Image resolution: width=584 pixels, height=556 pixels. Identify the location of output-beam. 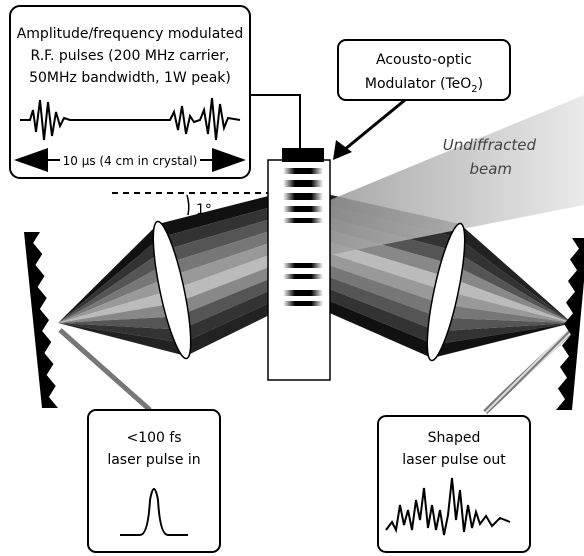
(528, 371).